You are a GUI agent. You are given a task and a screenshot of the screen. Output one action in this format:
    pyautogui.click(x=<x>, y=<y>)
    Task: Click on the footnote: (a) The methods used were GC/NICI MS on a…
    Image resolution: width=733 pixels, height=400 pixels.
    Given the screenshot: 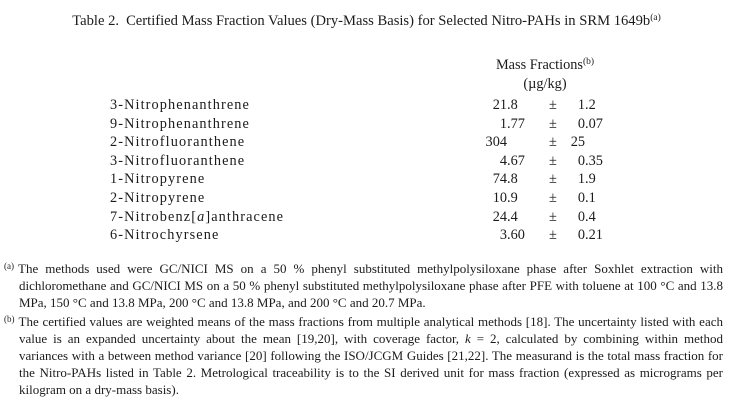 What is the action you would take?
    pyautogui.click(x=363, y=284)
    